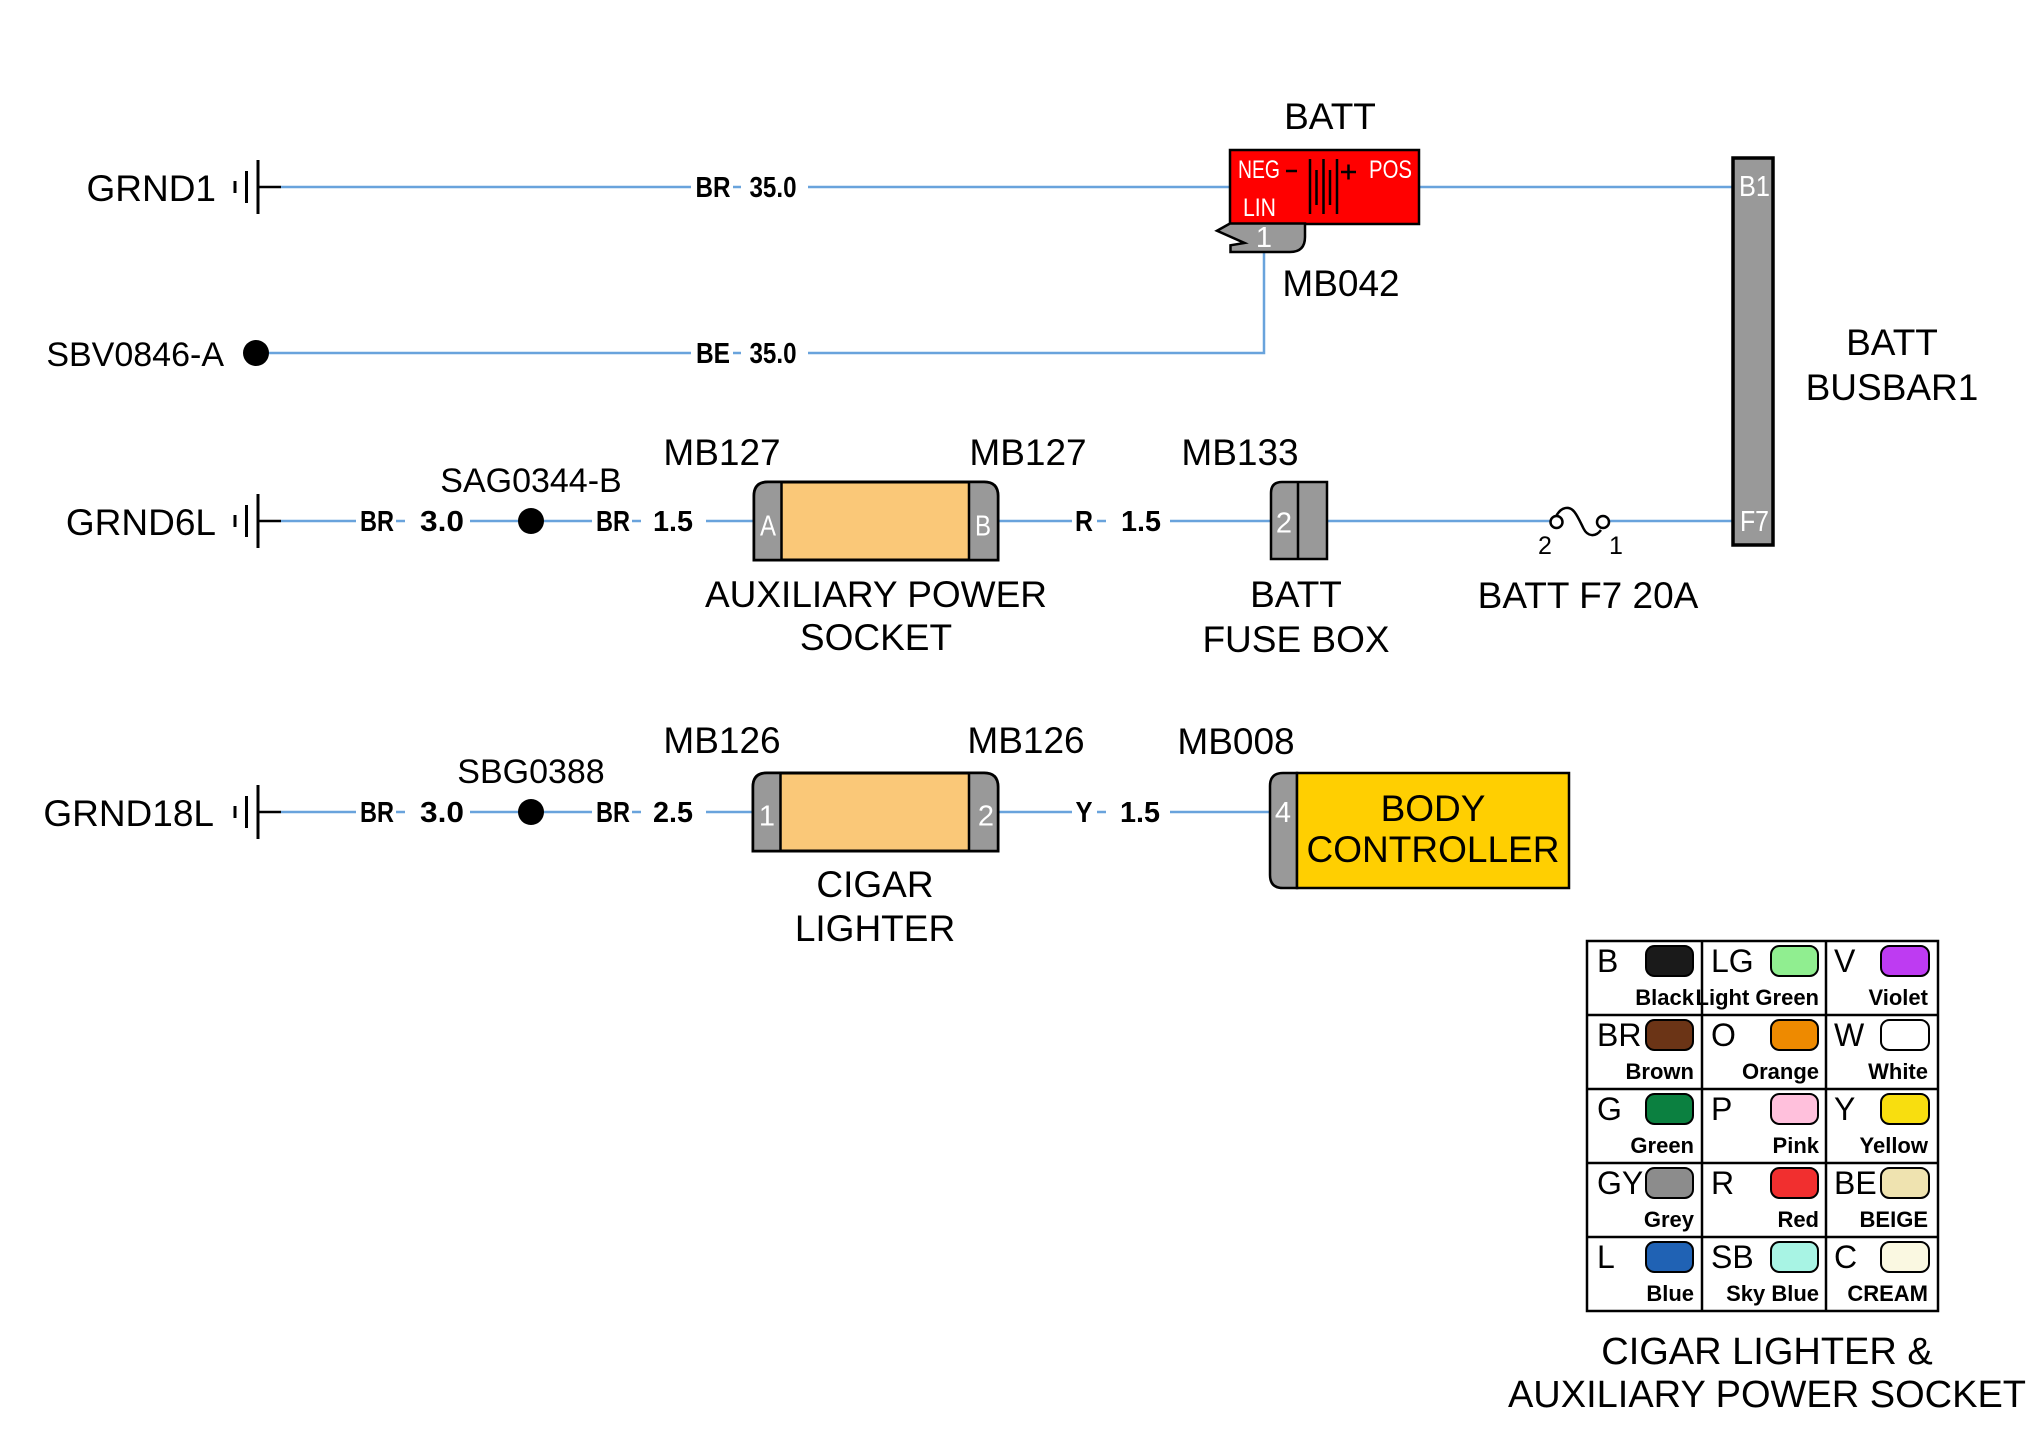 This screenshot has width=2041, height=1443. Describe the element at coordinates (1239, 452) in the screenshot. I see `svg-text: MB133` at that location.